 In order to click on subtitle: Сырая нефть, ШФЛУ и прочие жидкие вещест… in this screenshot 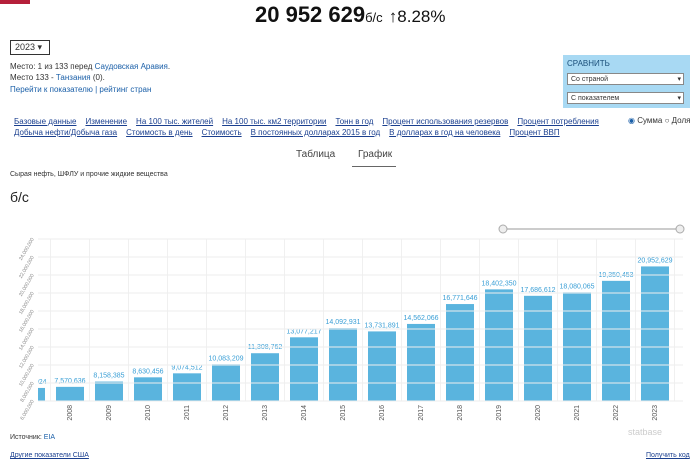, I will do `click(89, 174)`.